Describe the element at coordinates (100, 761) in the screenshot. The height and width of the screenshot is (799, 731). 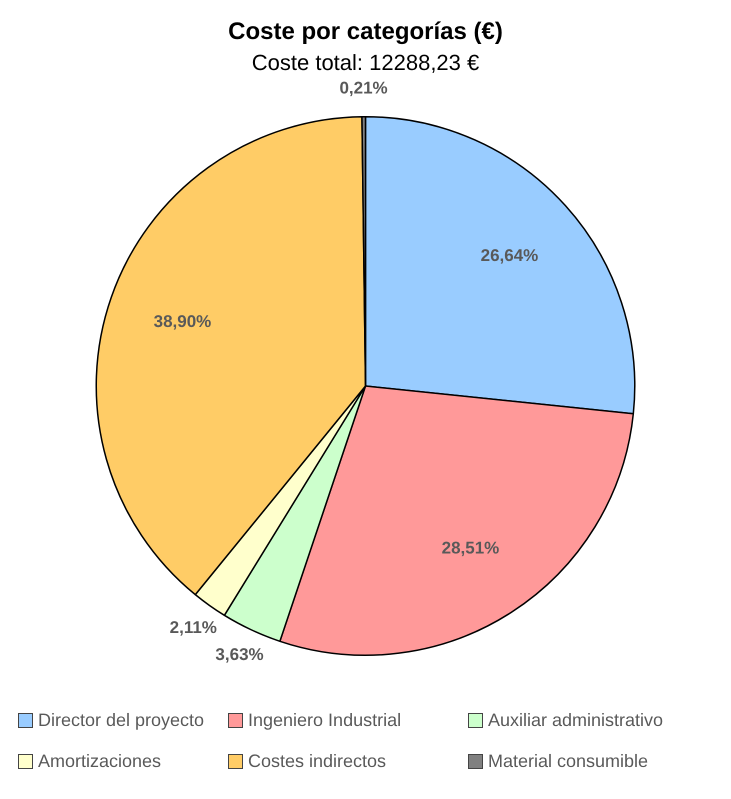
I see `legend-label: Amortizaciones` at that location.